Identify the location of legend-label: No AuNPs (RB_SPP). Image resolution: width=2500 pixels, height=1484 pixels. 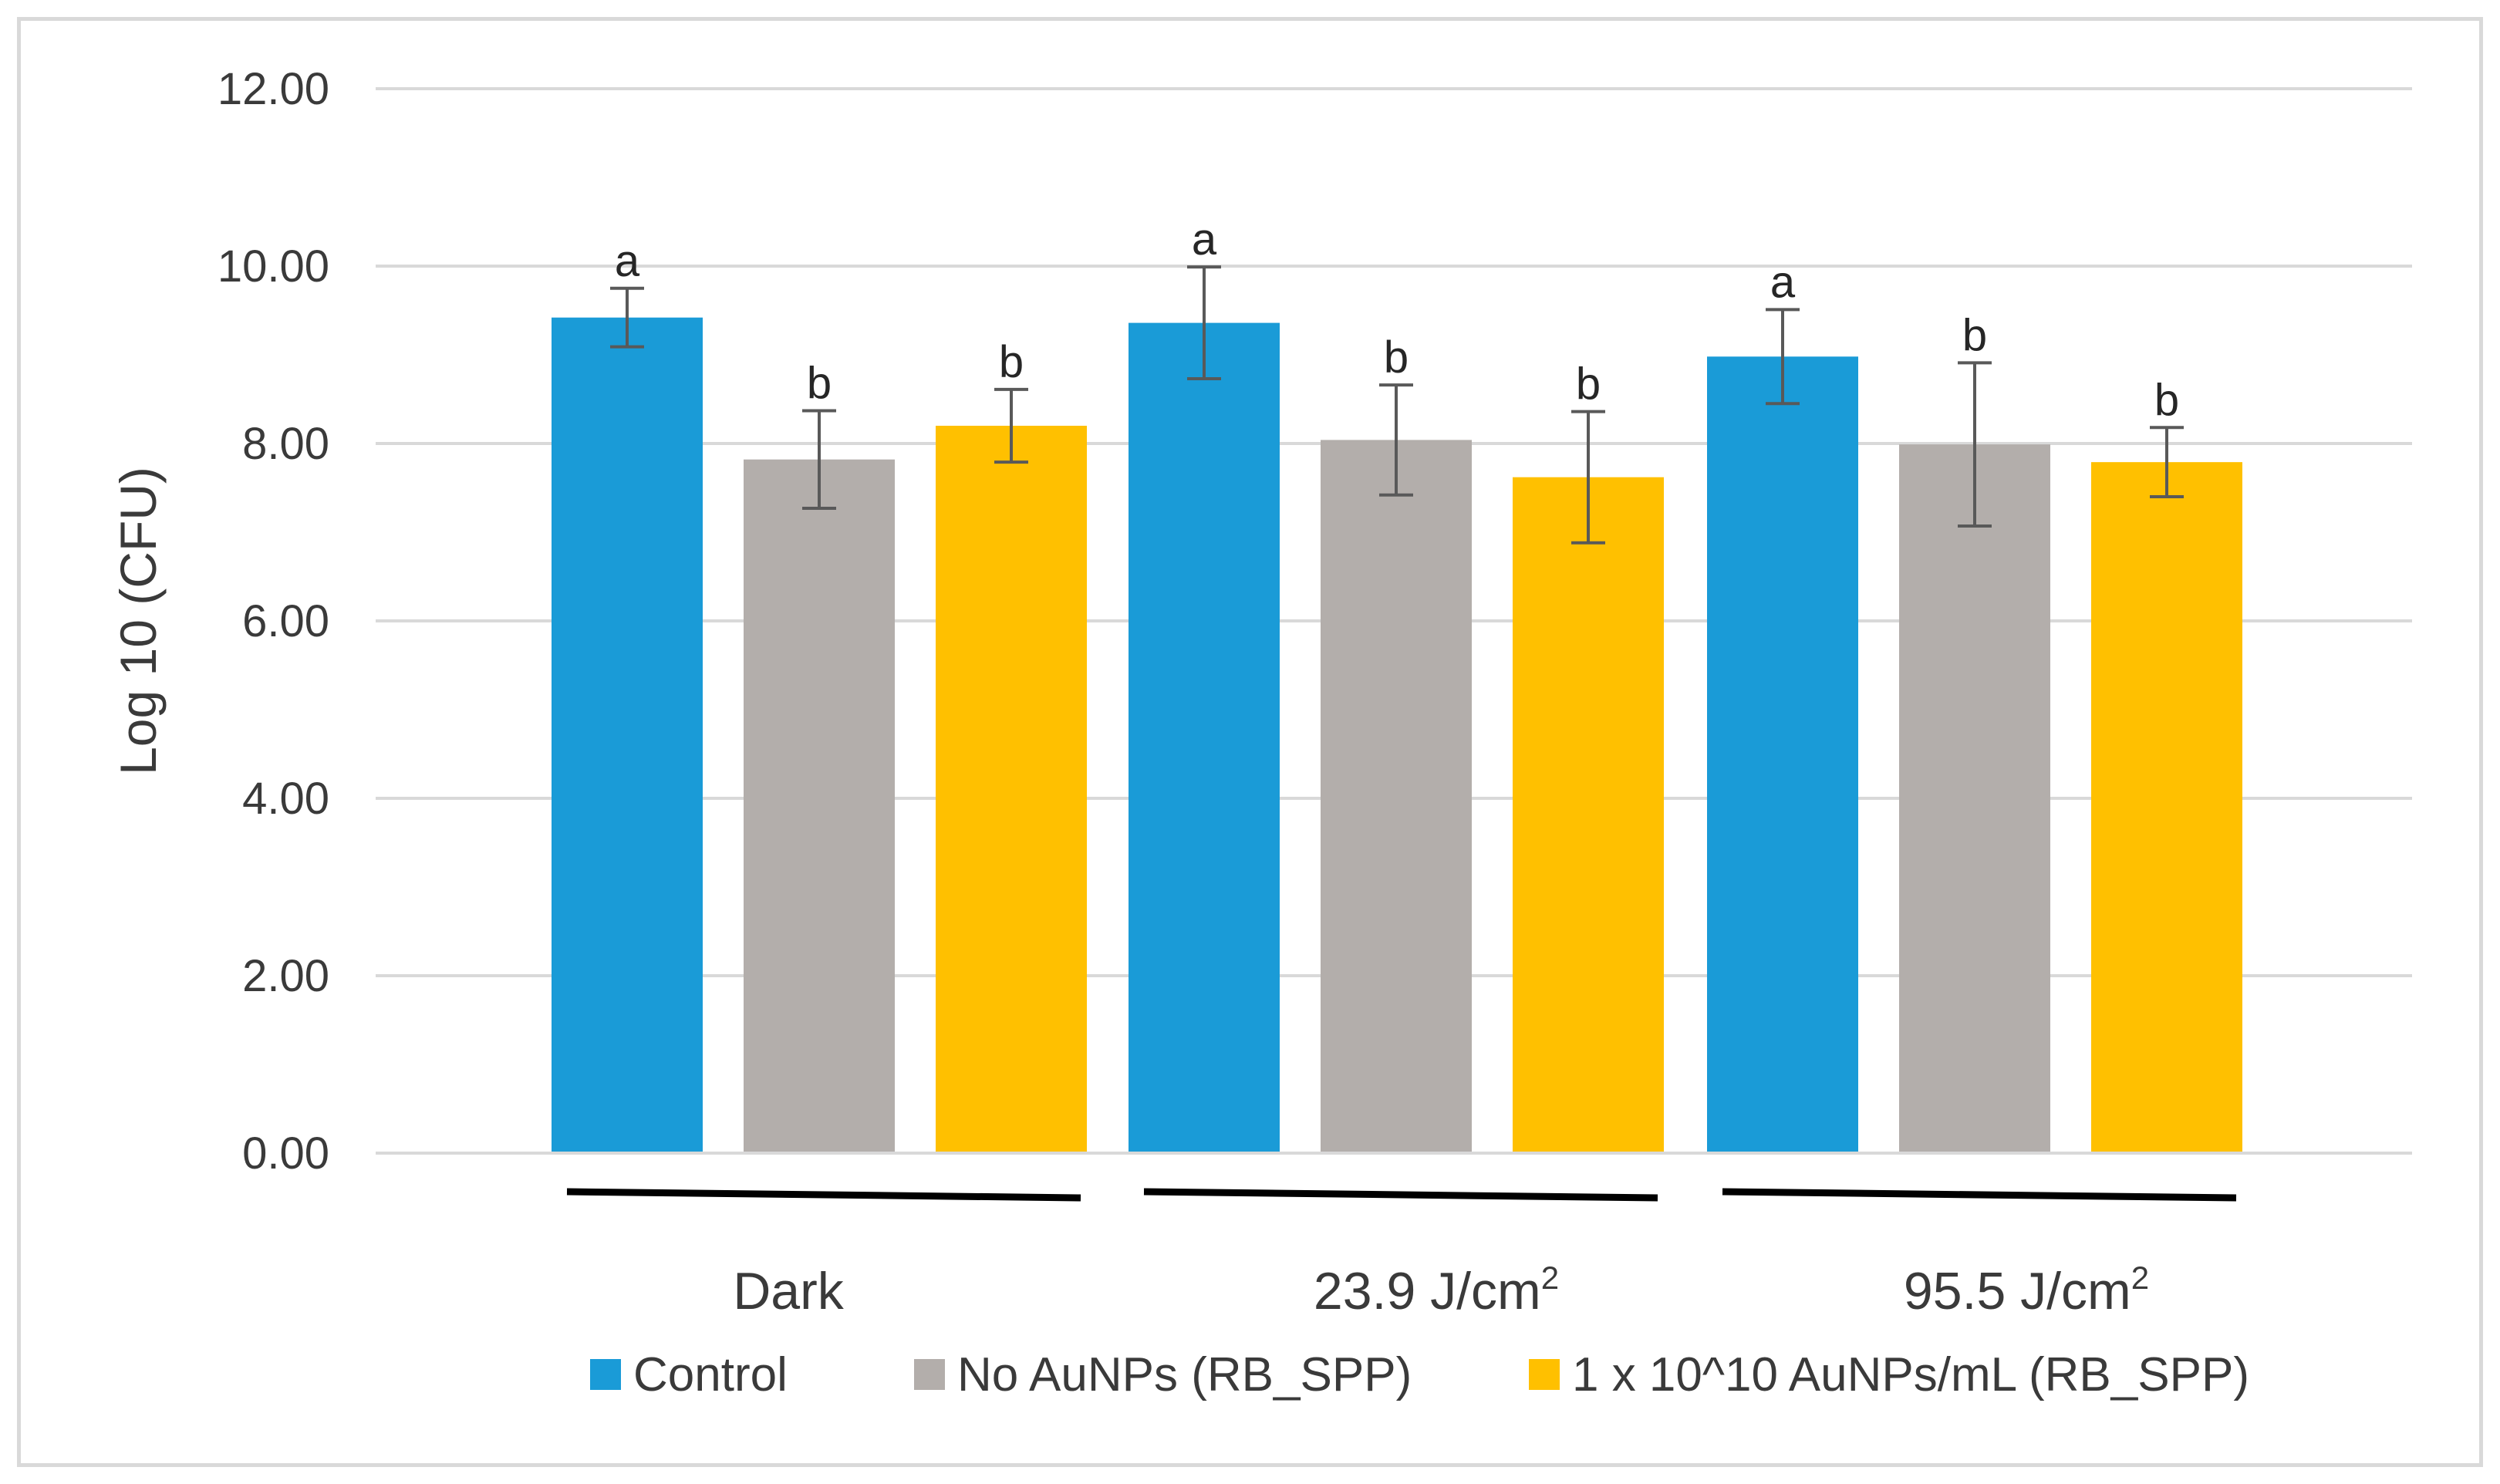
(1184, 1374).